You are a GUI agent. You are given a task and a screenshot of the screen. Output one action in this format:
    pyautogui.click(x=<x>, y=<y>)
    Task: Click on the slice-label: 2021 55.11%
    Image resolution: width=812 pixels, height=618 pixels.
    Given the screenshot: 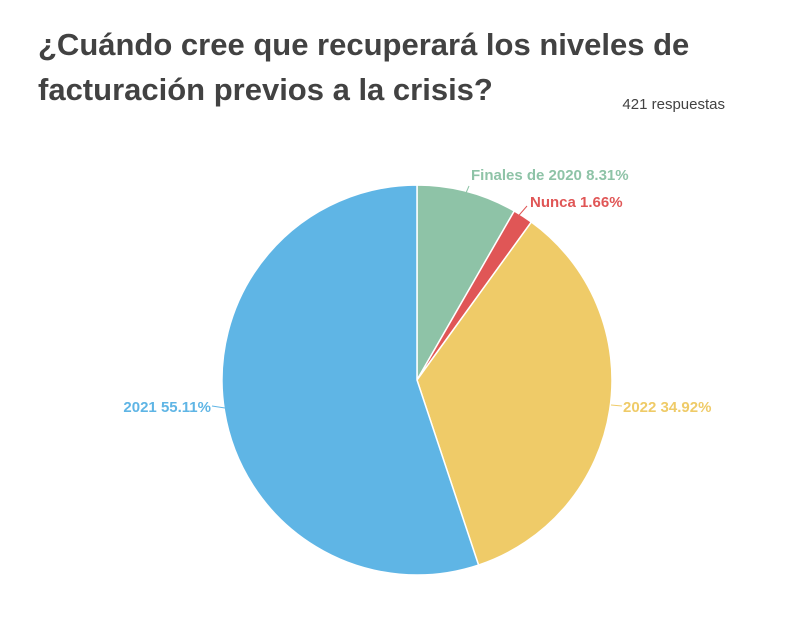 What is the action you would take?
    pyautogui.click(x=167, y=407)
    